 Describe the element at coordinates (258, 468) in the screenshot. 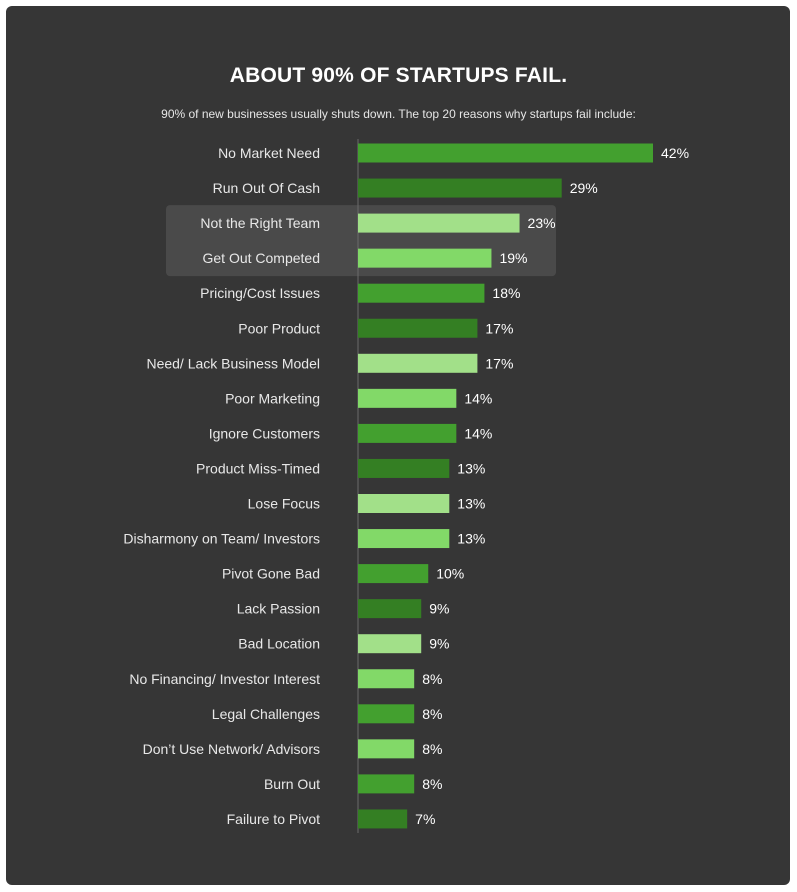

I see `category-label: Product Miss-Timed` at that location.